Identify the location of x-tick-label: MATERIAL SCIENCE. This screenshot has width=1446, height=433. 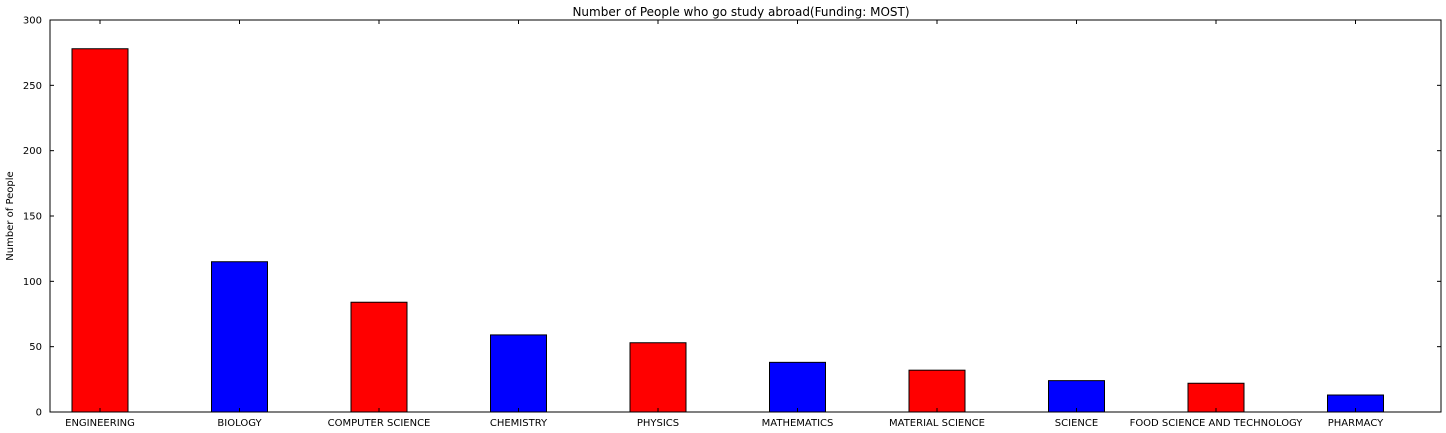
(937, 423).